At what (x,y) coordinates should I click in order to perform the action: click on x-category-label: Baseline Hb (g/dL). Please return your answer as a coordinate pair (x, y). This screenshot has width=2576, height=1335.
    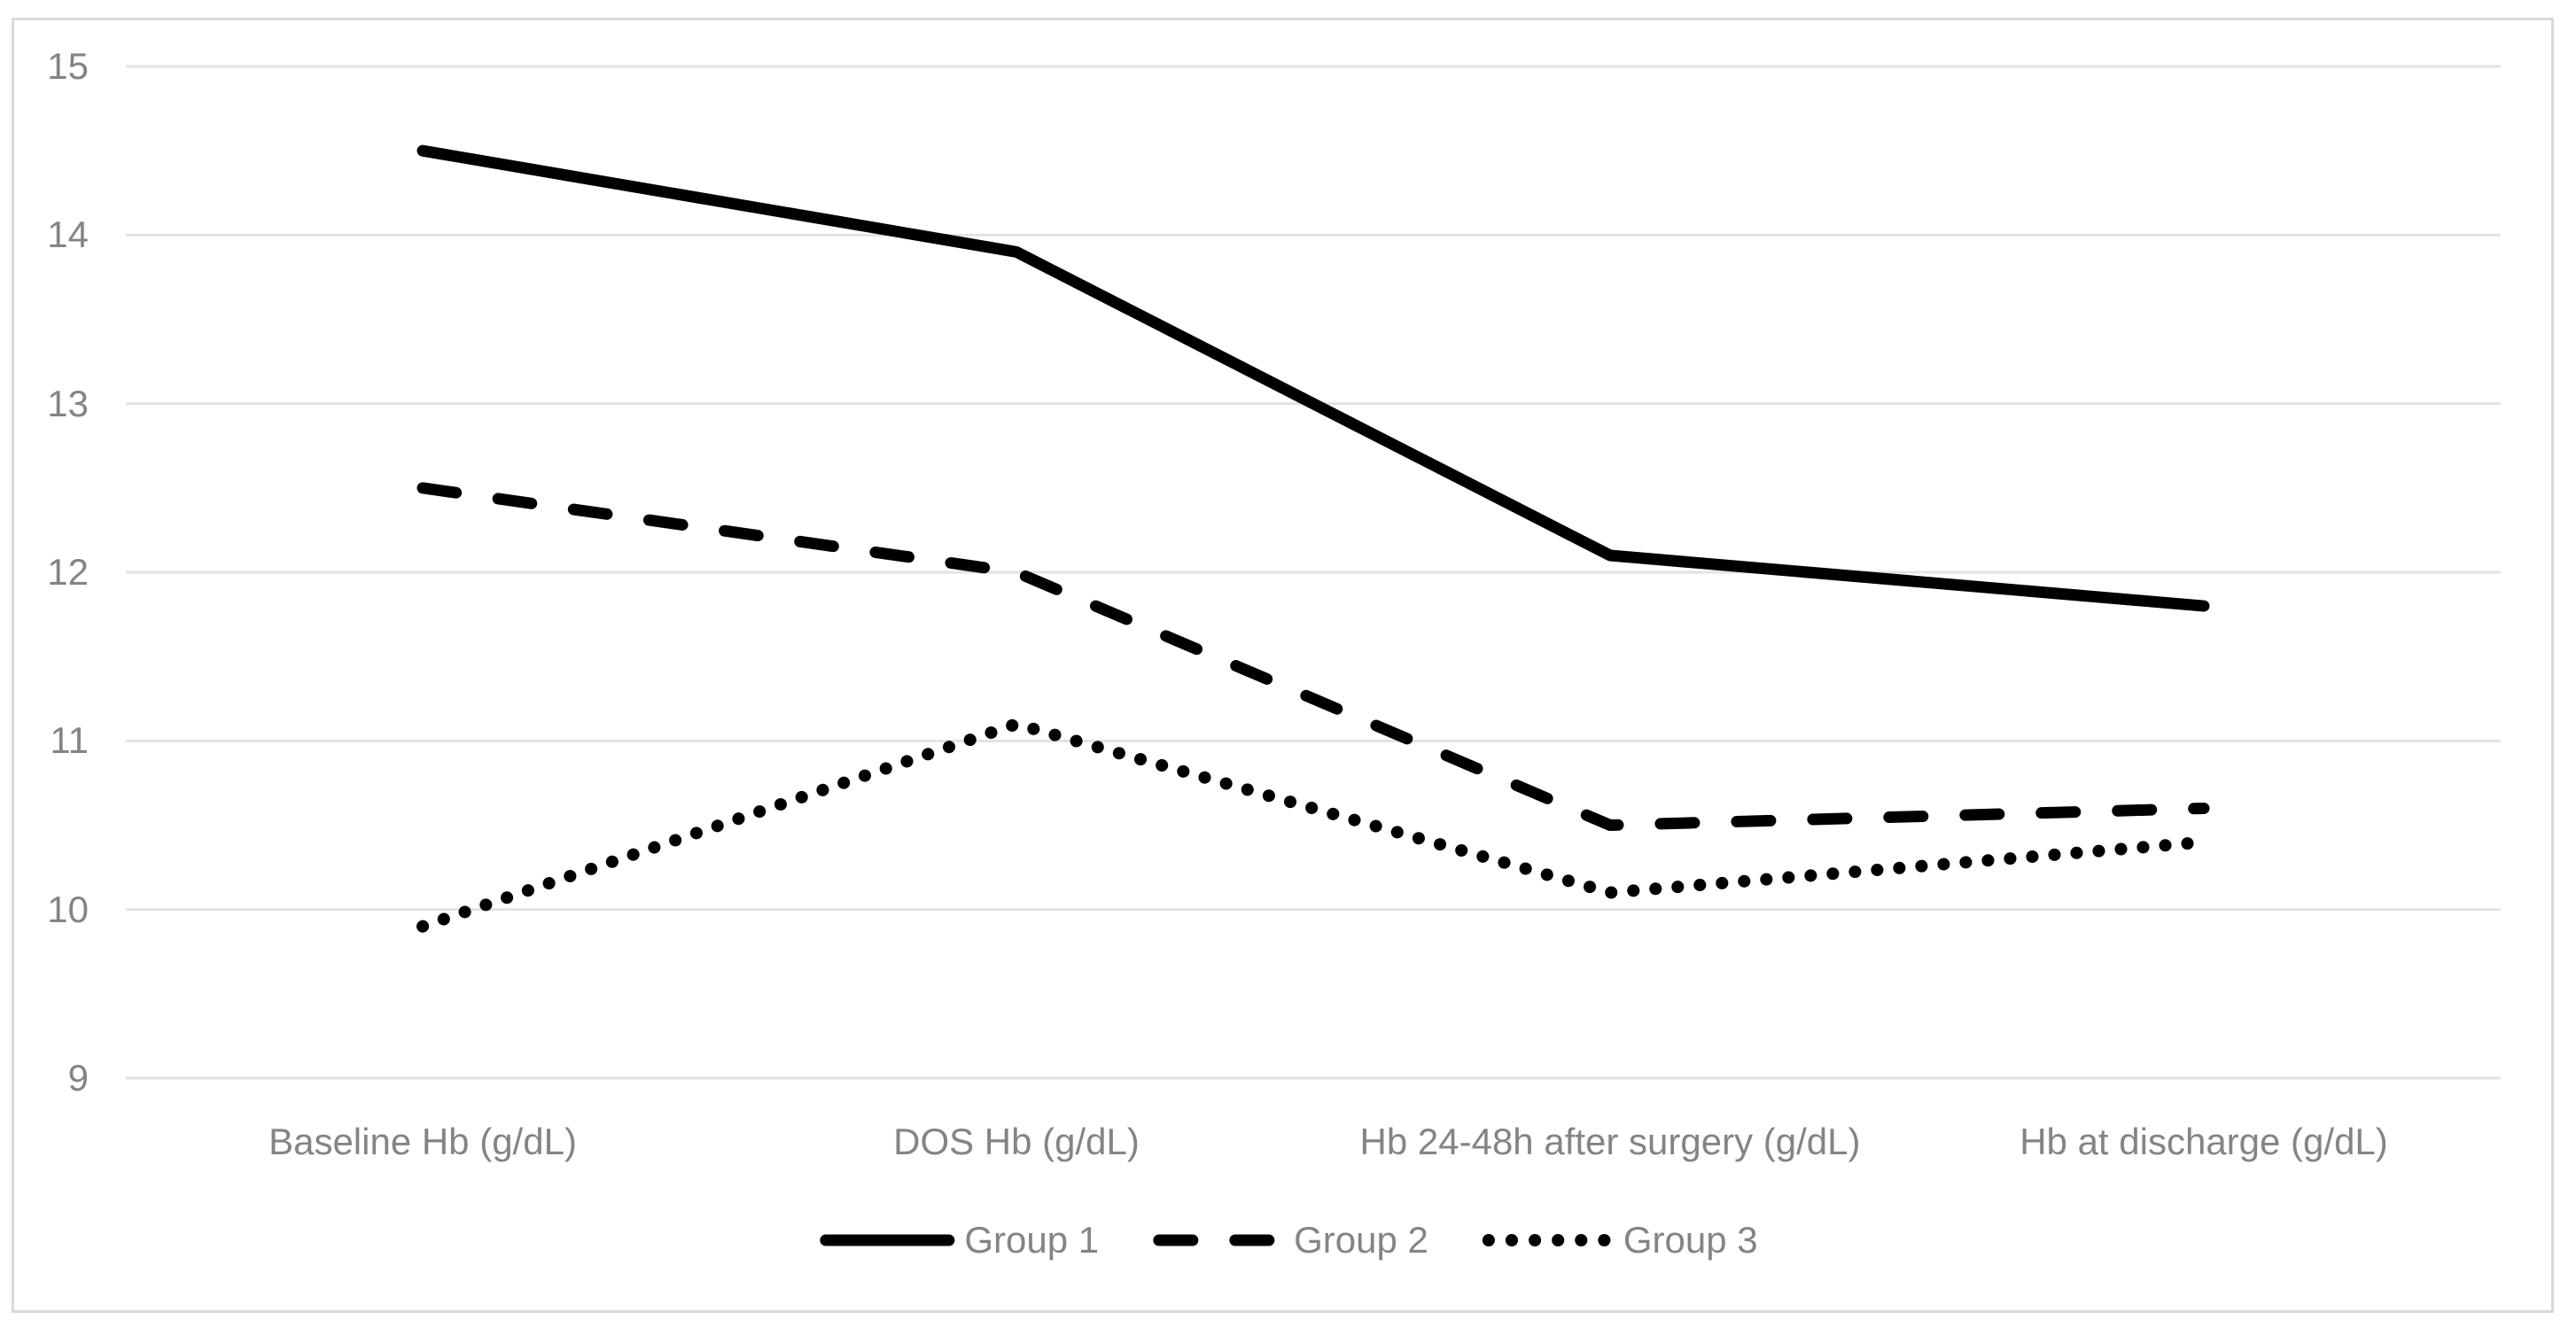
    Looking at the image, I should click on (423, 1141).